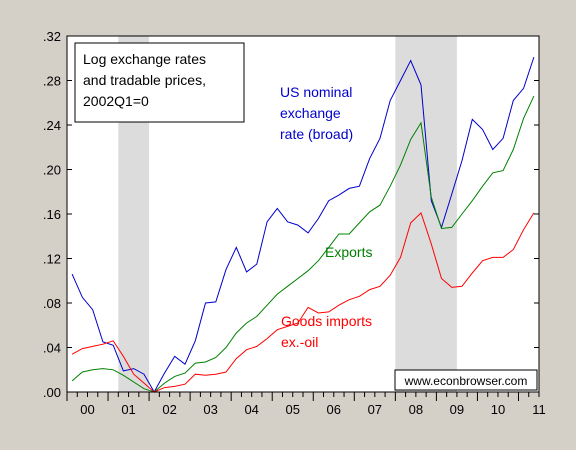 Image resolution: width=576 pixels, height=450 pixels. Describe the element at coordinates (316, 92) in the screenshot. I see `series-label: US nominal` at that location.